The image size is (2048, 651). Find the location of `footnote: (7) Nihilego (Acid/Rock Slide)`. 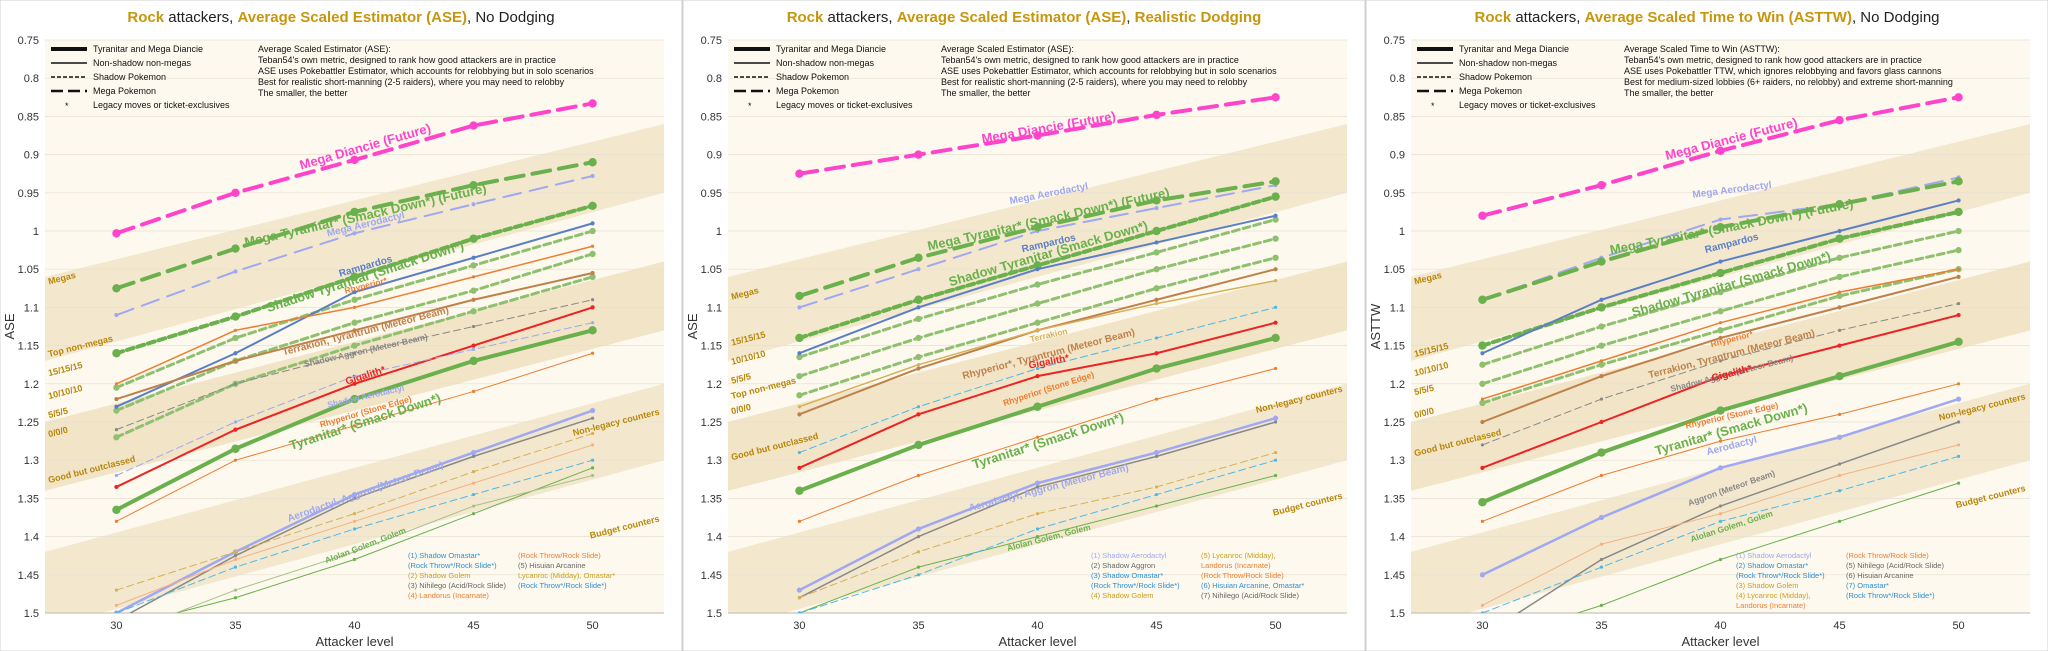

footnote: (7) Nihilego (Acid/Rock Slide) is located at coordinates (1250, 595).